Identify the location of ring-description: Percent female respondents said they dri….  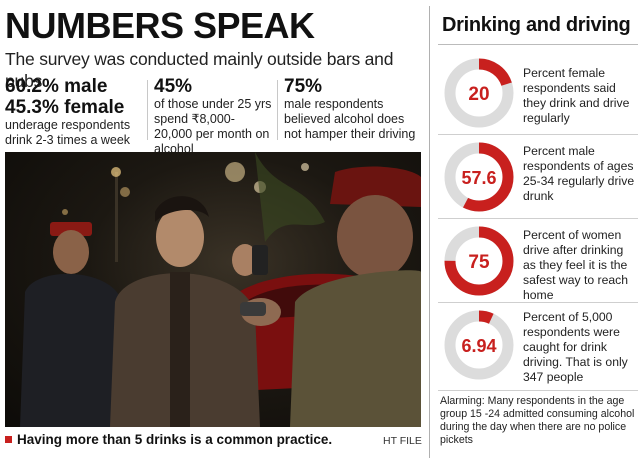
(576, 95).